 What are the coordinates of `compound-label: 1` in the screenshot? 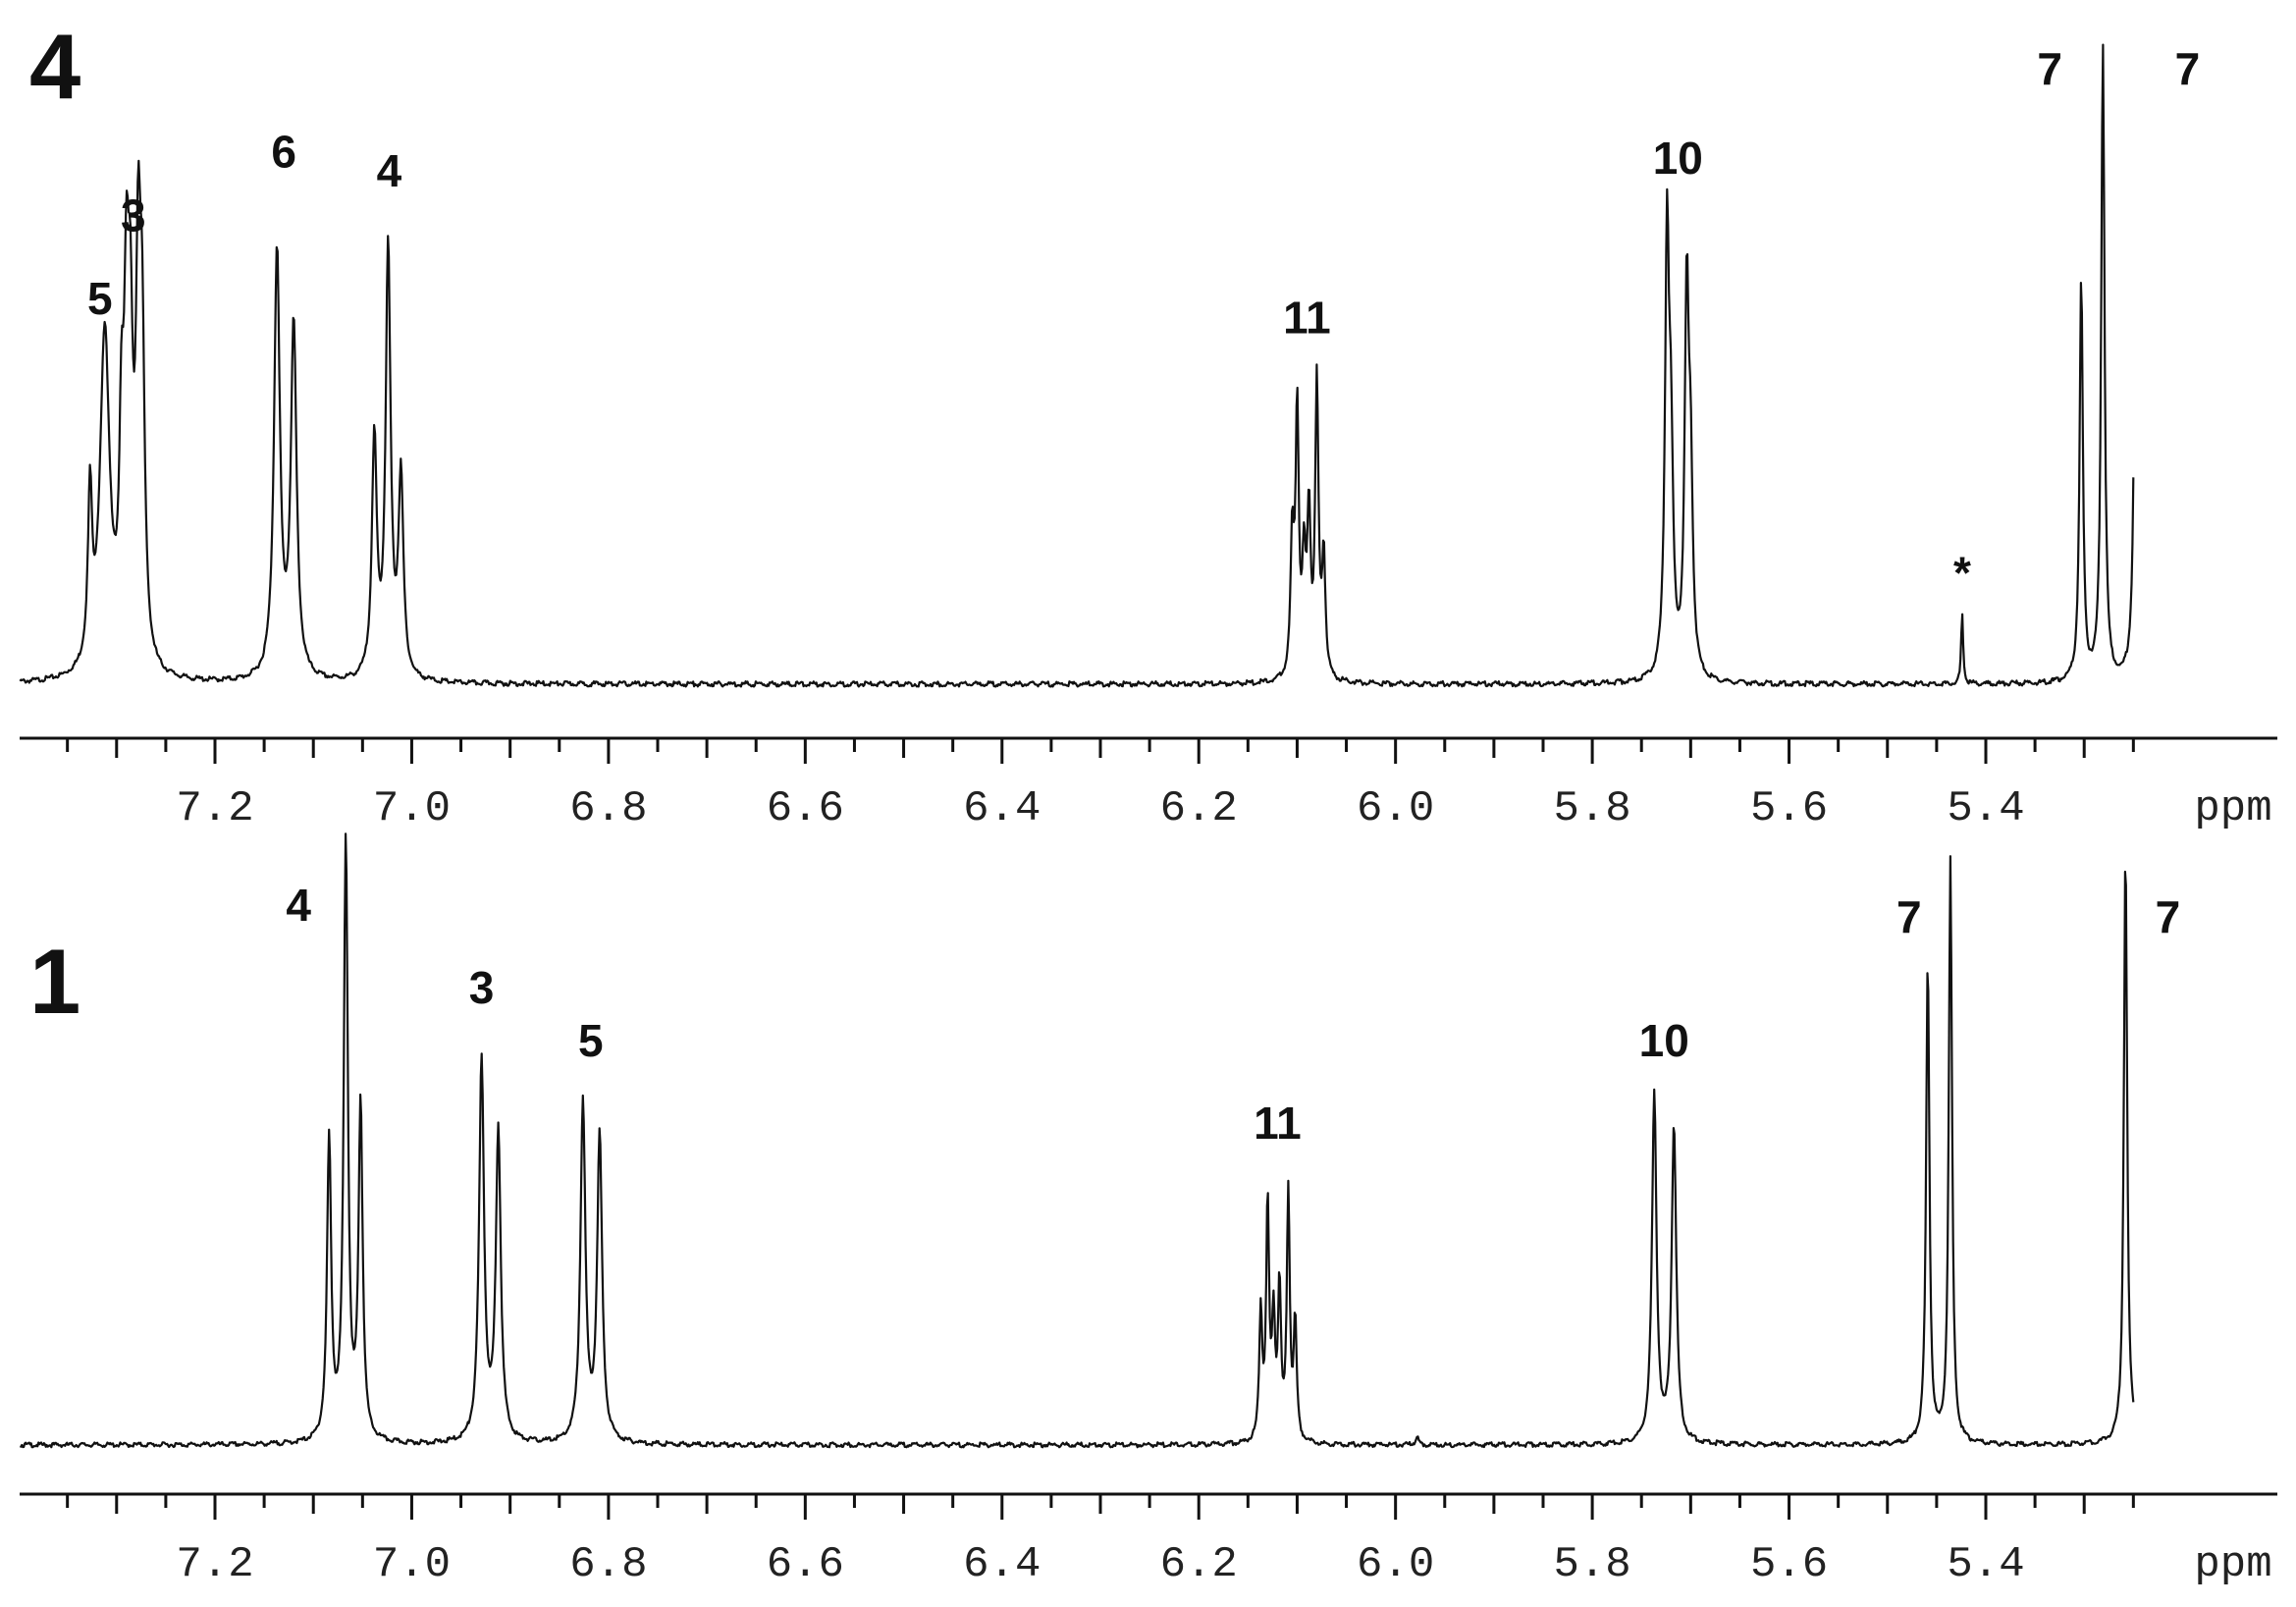 It's located at (54, 981).